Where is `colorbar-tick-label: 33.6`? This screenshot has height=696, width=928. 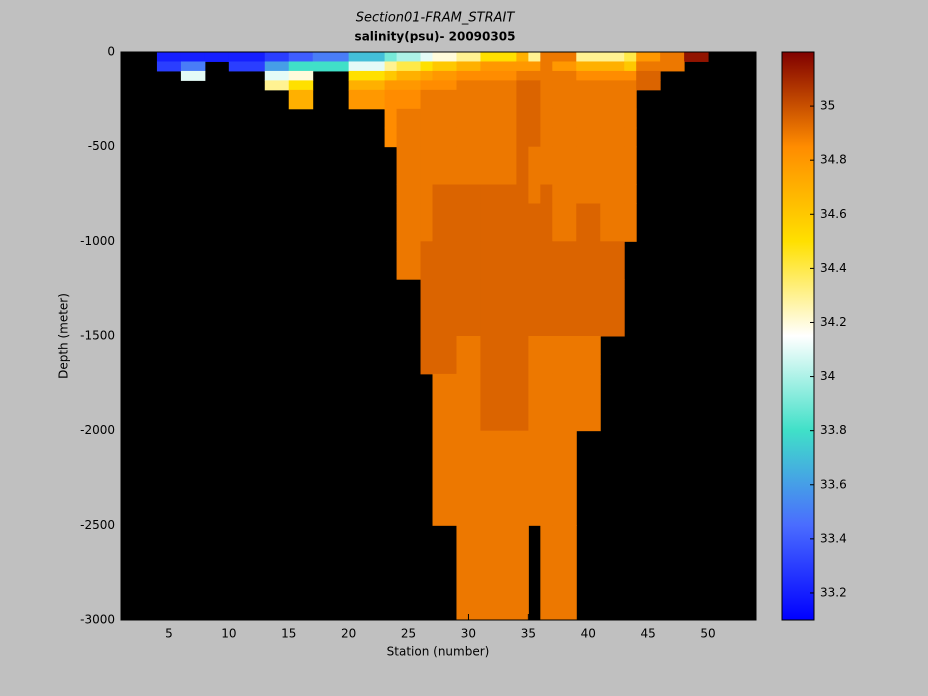
colorbar-tick-label: 33.6 is located at coordinates (833, 484).